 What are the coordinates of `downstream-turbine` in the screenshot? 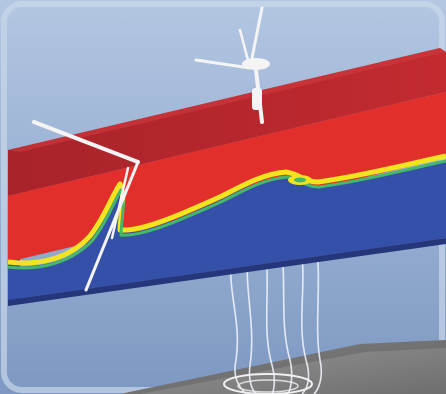 It's located at (232, 65).